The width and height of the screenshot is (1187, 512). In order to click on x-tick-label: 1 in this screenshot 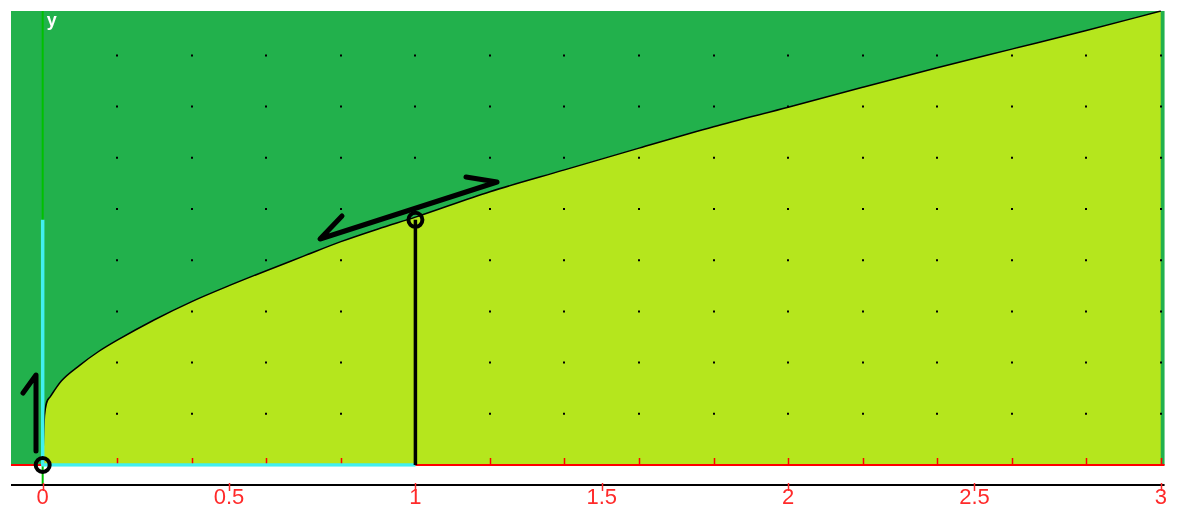, I will do `click(415, 497)`.